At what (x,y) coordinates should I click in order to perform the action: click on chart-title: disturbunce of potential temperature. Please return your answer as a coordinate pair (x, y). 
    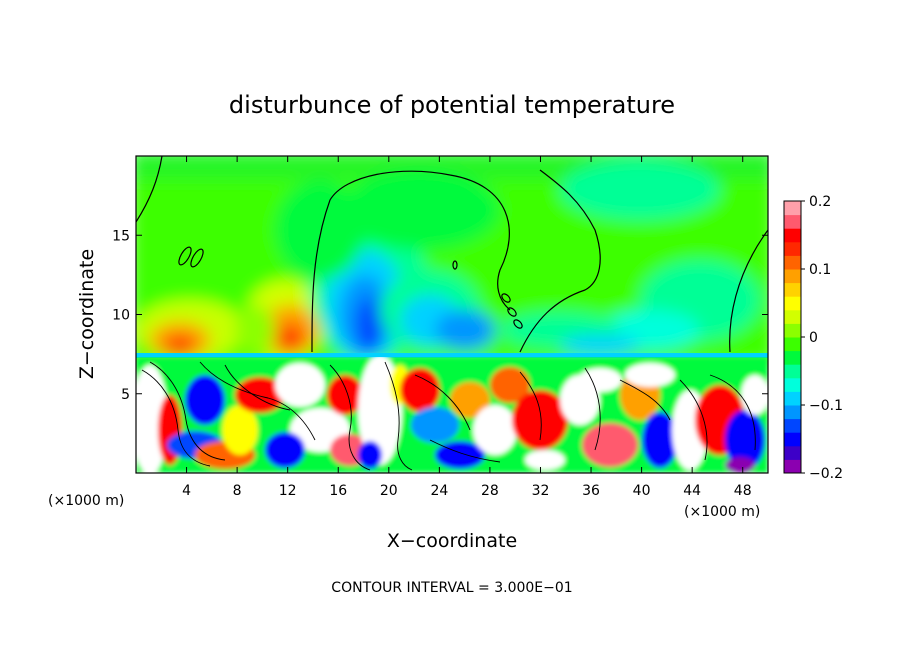
    Looking at the image, I should click on (452, 105).